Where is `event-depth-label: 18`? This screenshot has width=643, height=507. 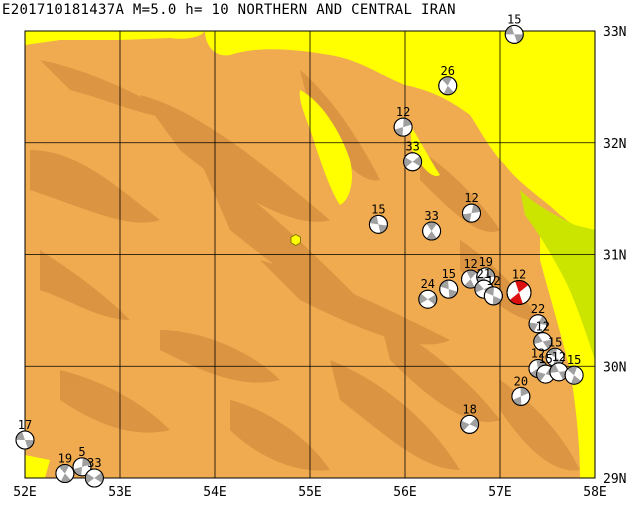 event-depth-label: 18 is located at coordinates (469, 409).